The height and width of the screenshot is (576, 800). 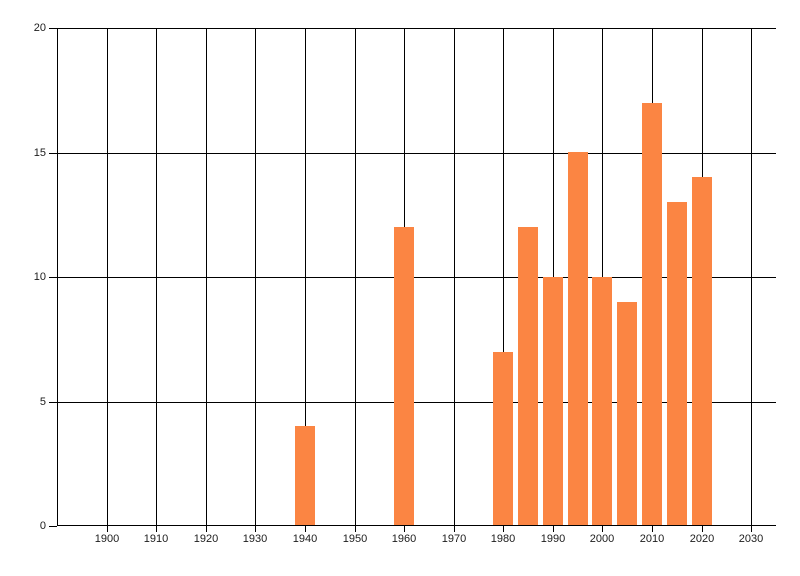 What do you see at coordinates (404, 539) in the screenshot?
I see `x-tick-label: 1960` at bounding box center [404, 539].